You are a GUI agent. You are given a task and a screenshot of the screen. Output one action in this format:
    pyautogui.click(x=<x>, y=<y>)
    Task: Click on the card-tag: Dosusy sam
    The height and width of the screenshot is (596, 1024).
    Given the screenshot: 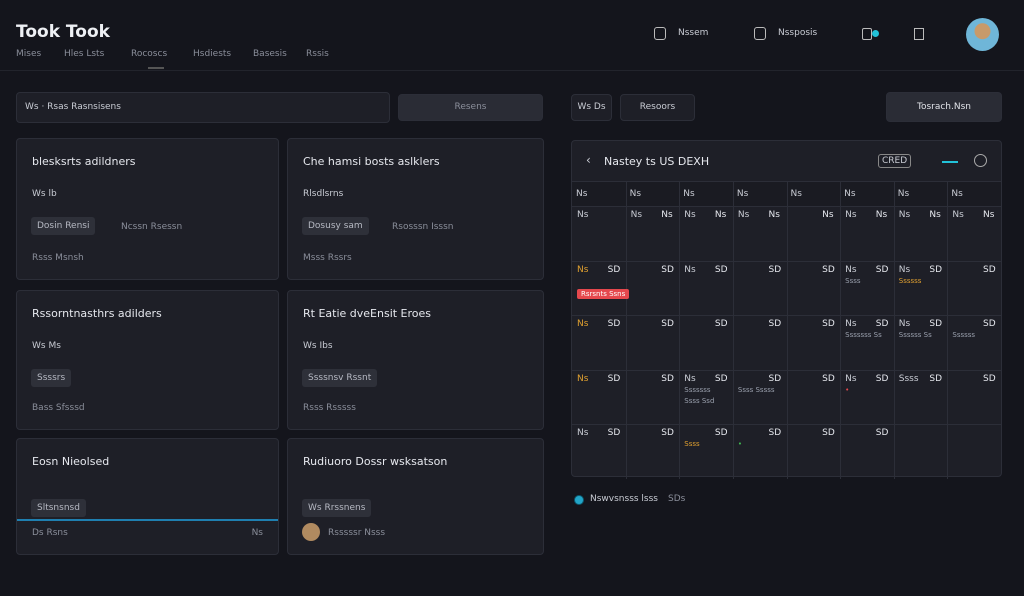 What is the action you would take?
    pyautogui.click(x=335, y=226)
    